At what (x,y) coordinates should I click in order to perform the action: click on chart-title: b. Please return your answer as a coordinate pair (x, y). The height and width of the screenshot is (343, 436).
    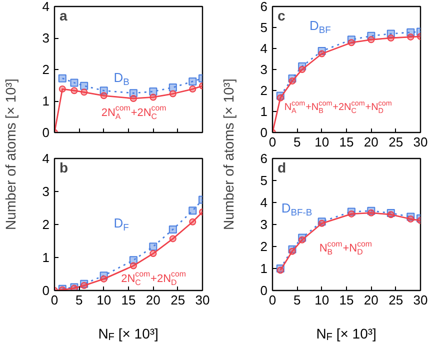
    Looking at the image, I should click on (64, 168).